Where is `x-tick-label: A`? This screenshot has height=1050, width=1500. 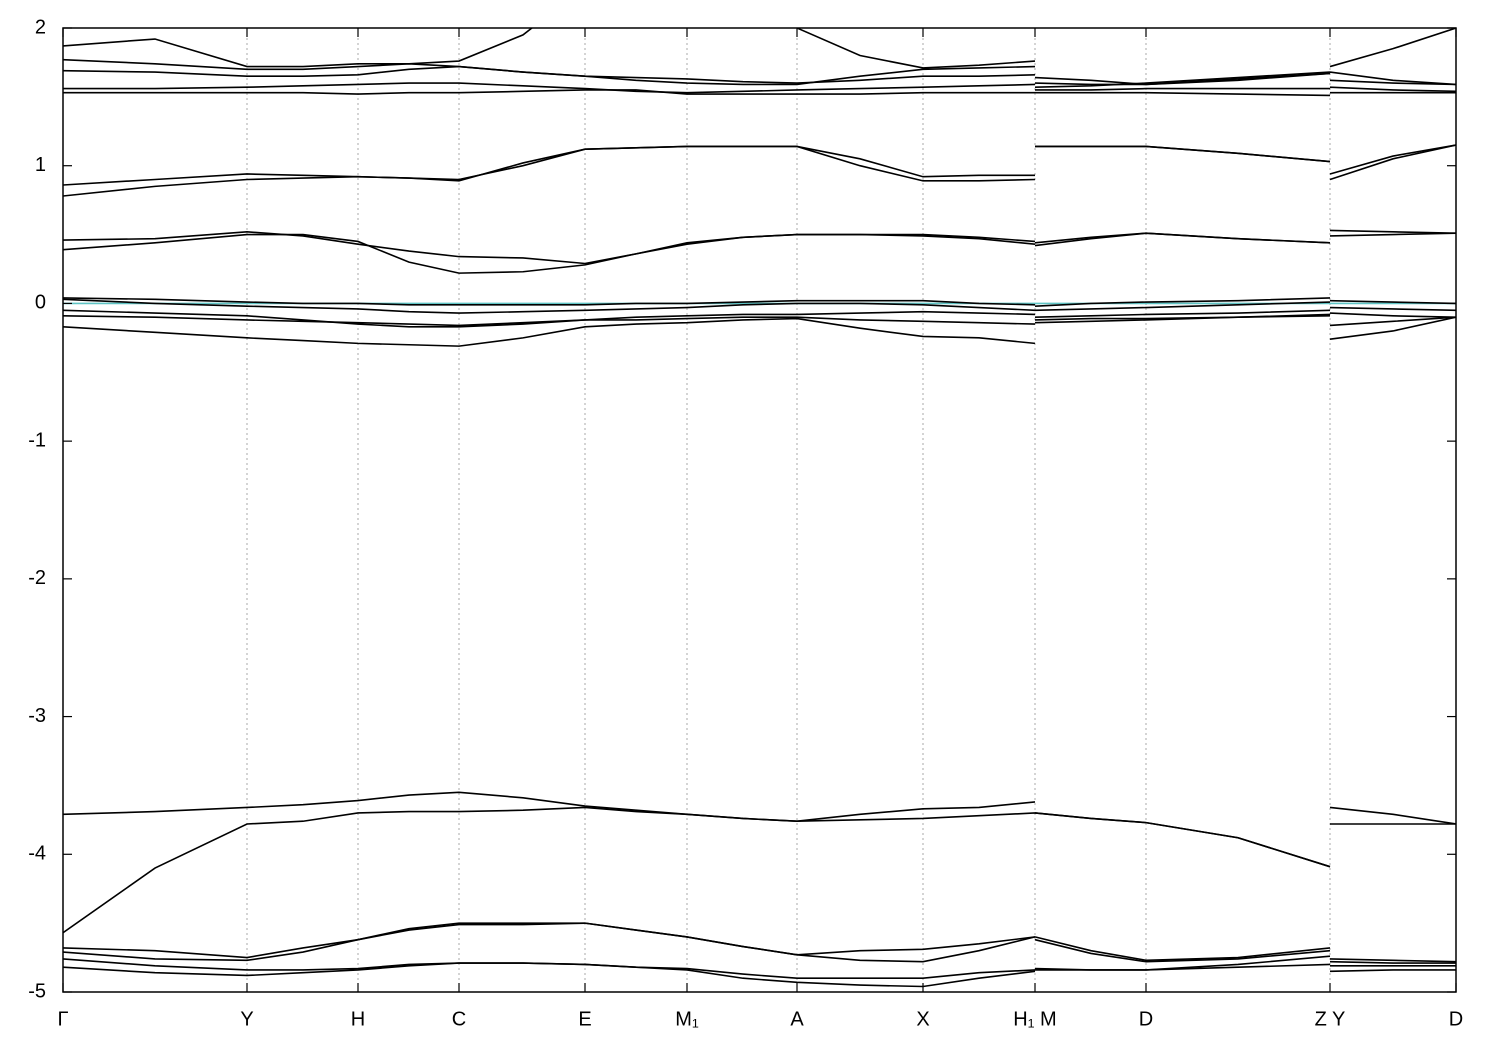
x-tick-label: A is located at coordinates (797, 1019).